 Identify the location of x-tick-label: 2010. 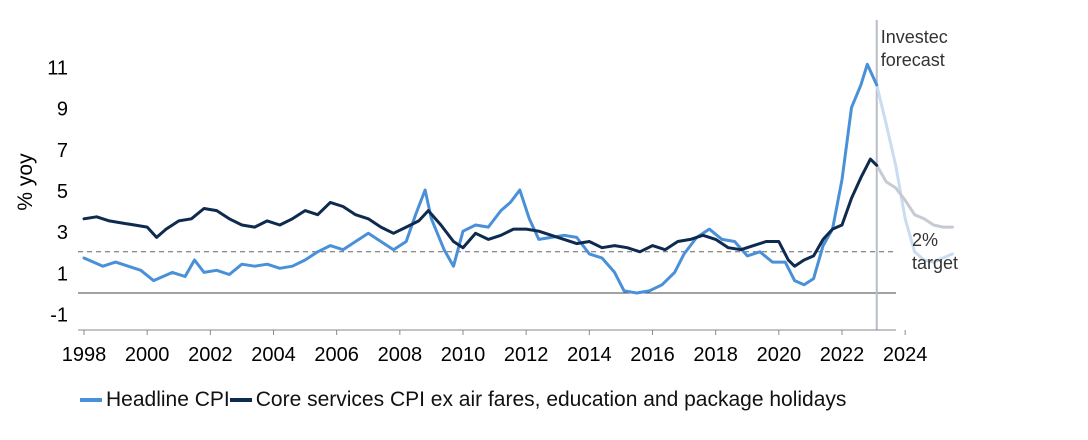
(463, 355).